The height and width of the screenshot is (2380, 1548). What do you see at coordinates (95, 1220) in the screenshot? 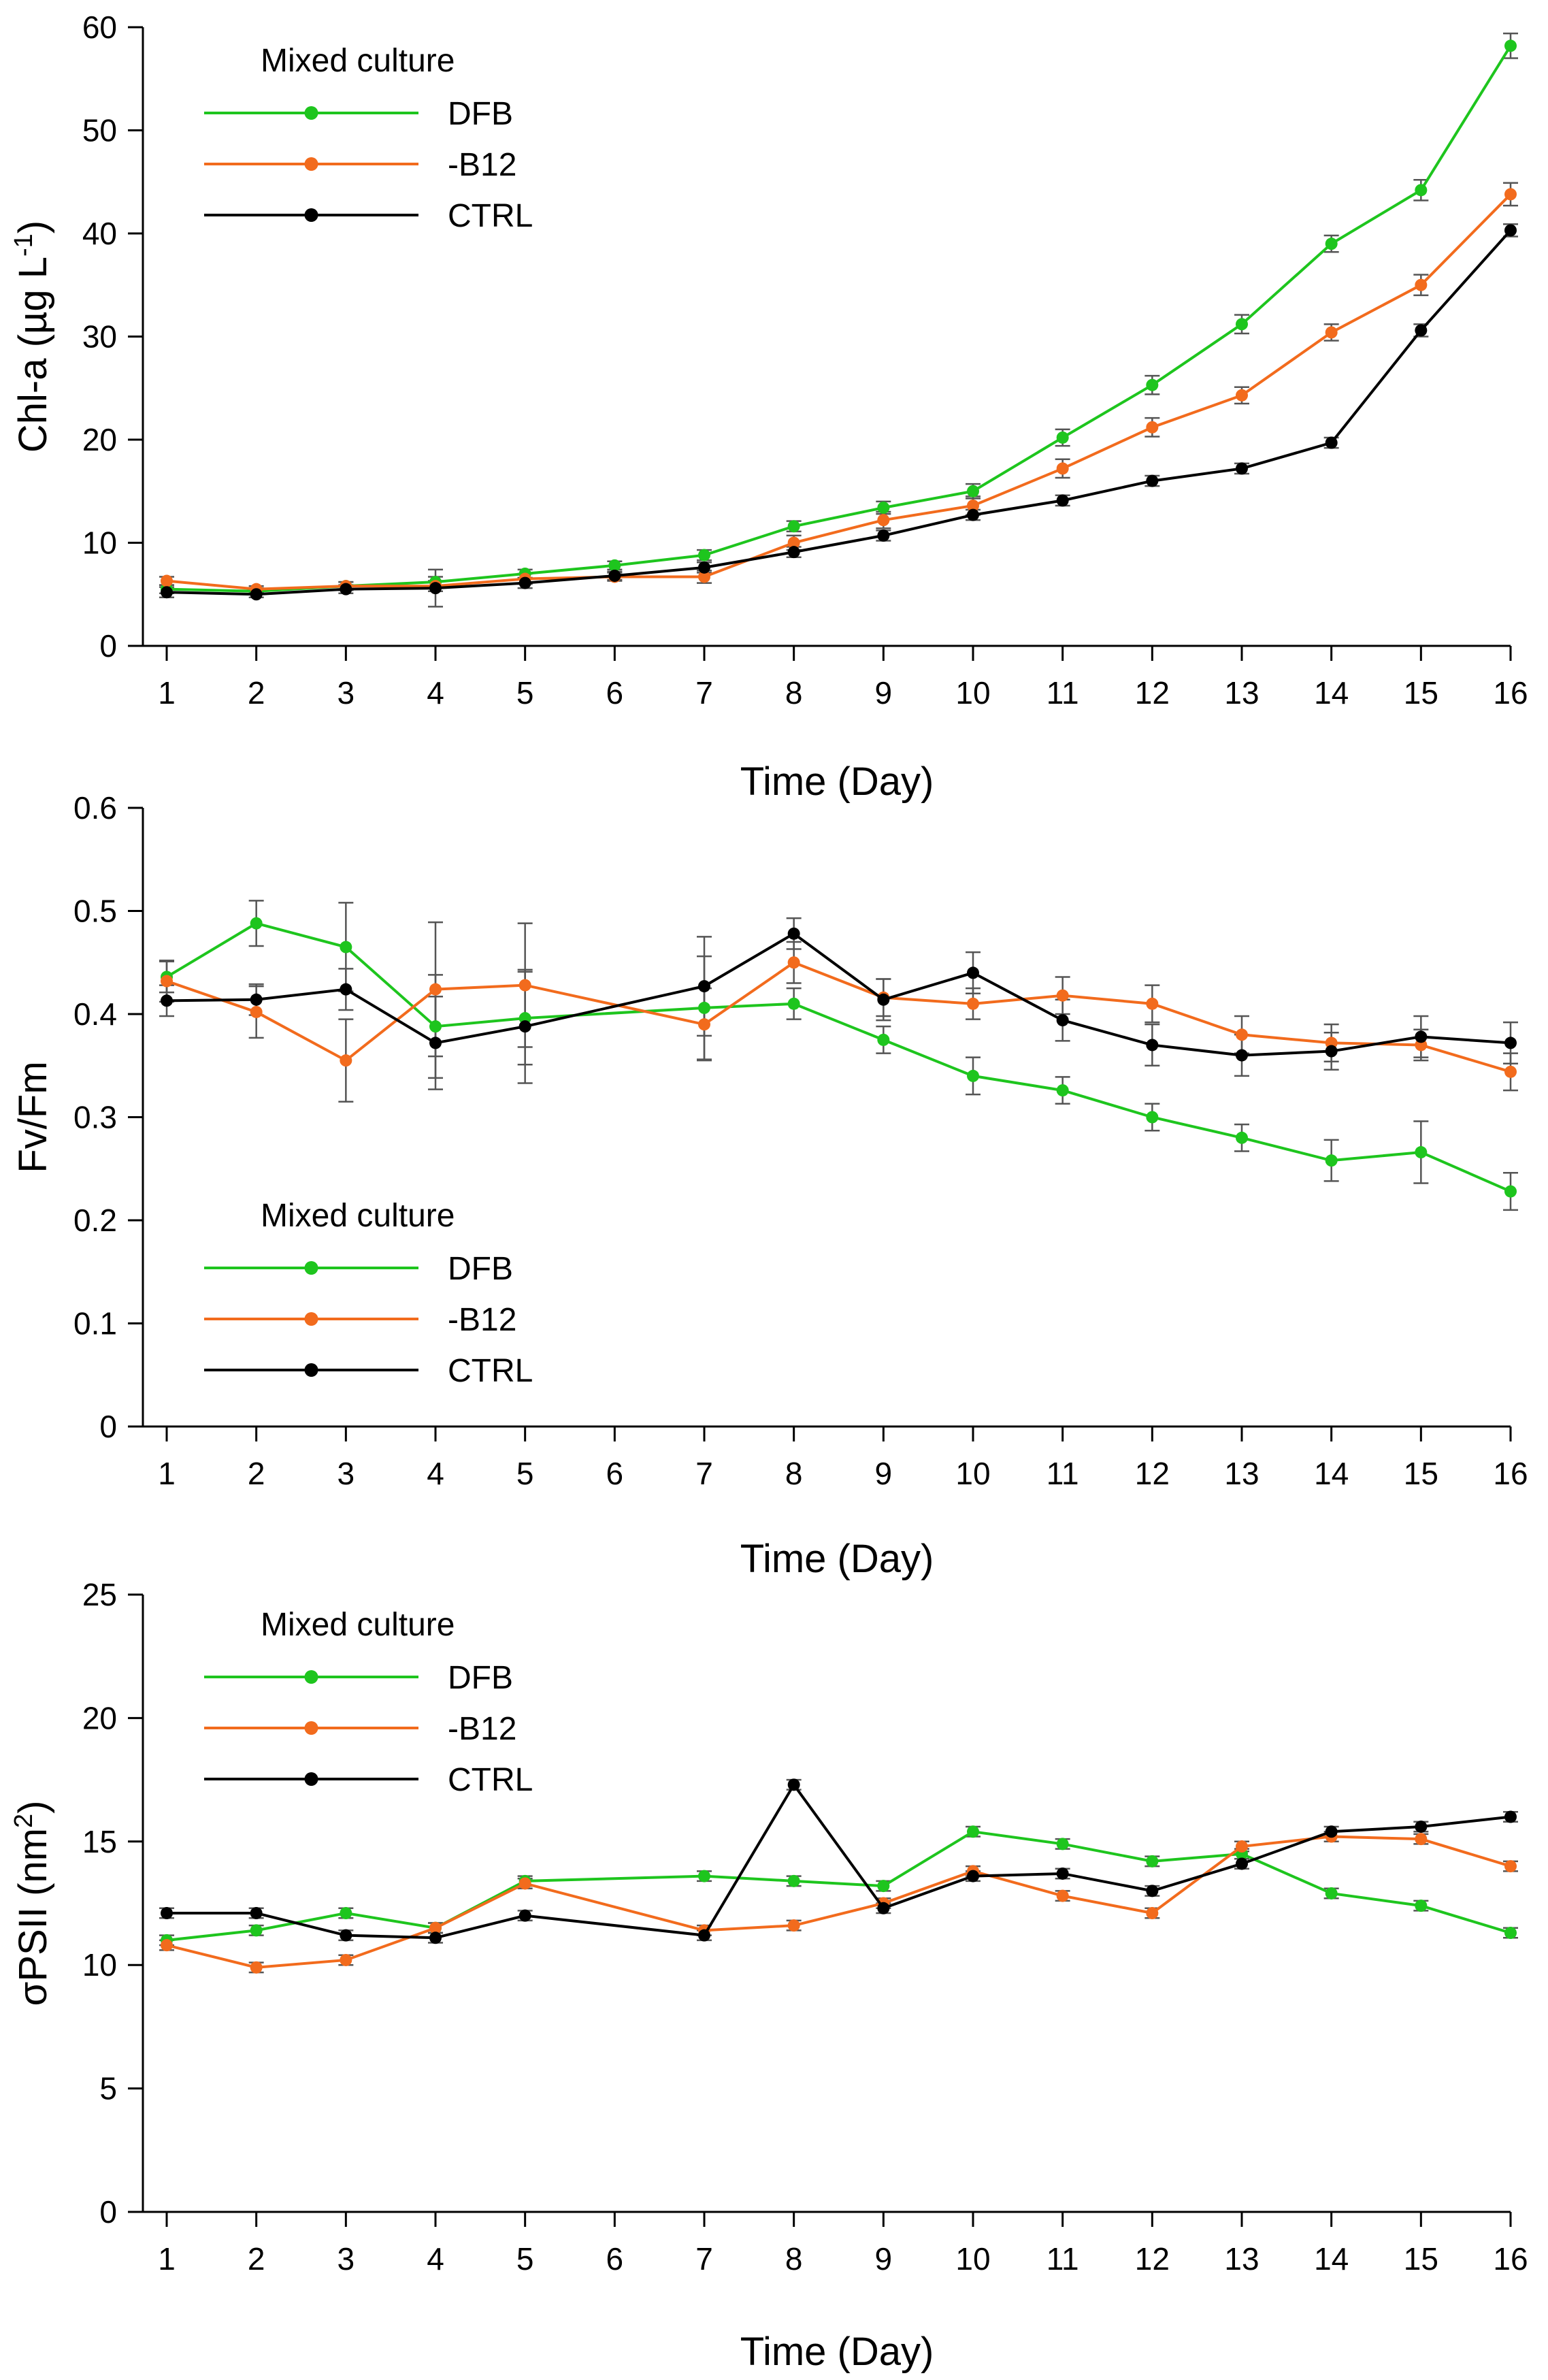
I see `y-tick-label: 0.2` at bounding box center [95, 1220].